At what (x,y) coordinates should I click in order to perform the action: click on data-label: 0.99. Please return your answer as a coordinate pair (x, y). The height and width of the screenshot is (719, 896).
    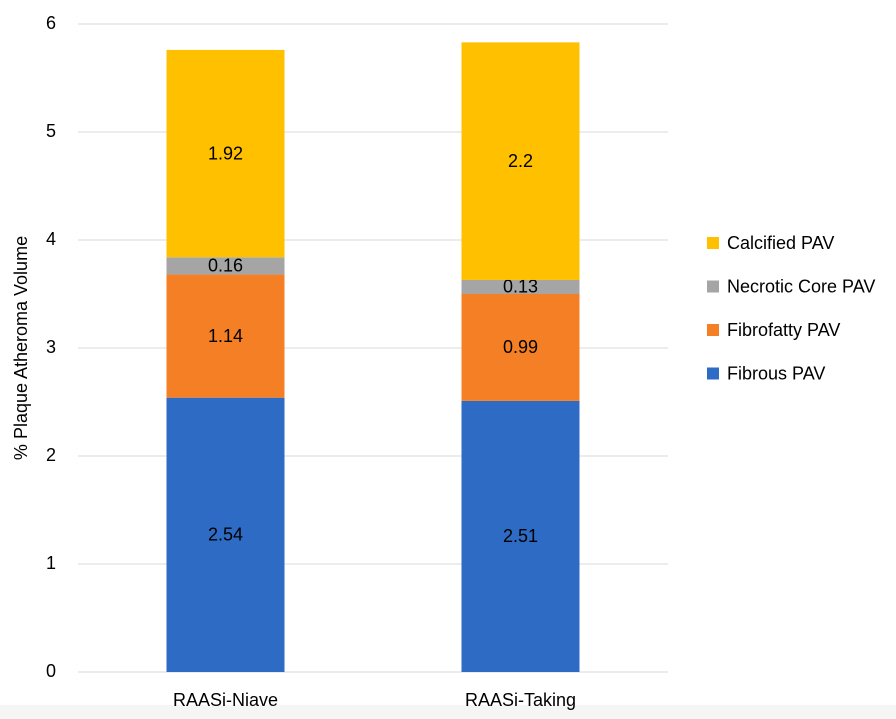
    Looking at the image, I should click on (520, 347).